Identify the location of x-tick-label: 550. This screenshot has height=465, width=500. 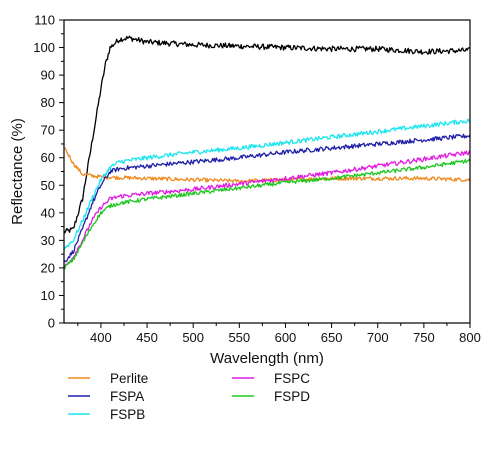
(239, 337).